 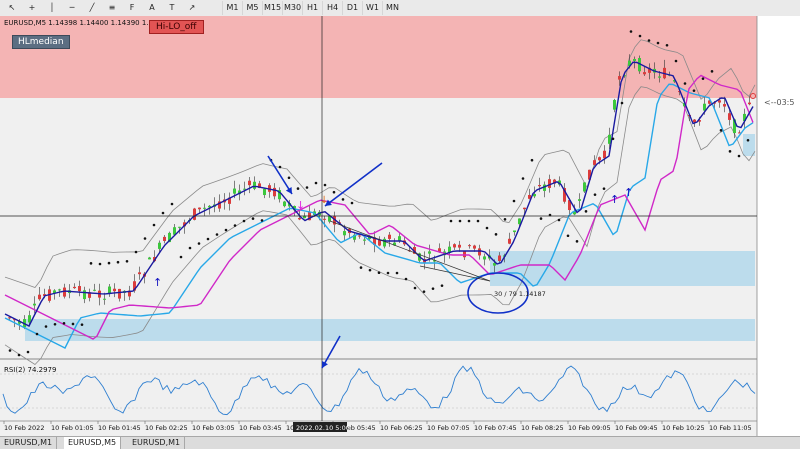 I want to click on arrow-icon: ↗, so click(x=192, y=7).